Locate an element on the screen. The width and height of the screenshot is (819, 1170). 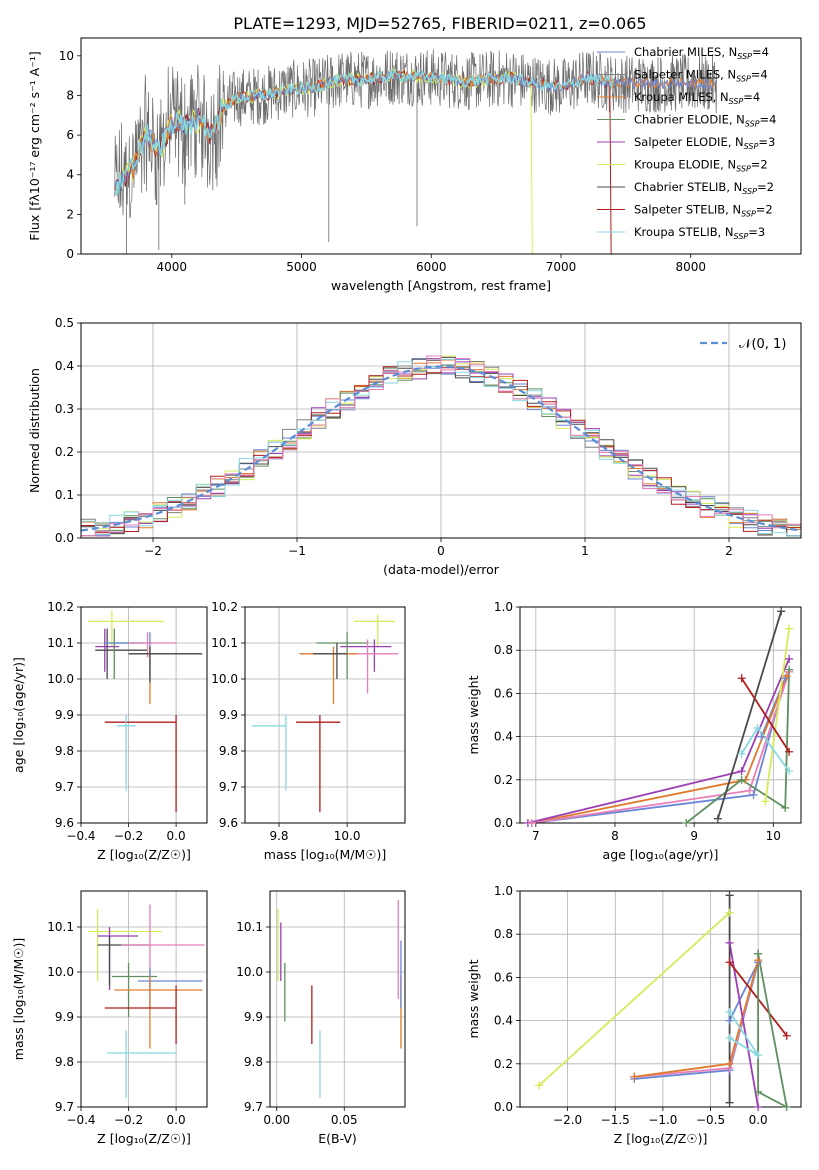
x-tick-label: 4000 is located at coordinates (172, 267).